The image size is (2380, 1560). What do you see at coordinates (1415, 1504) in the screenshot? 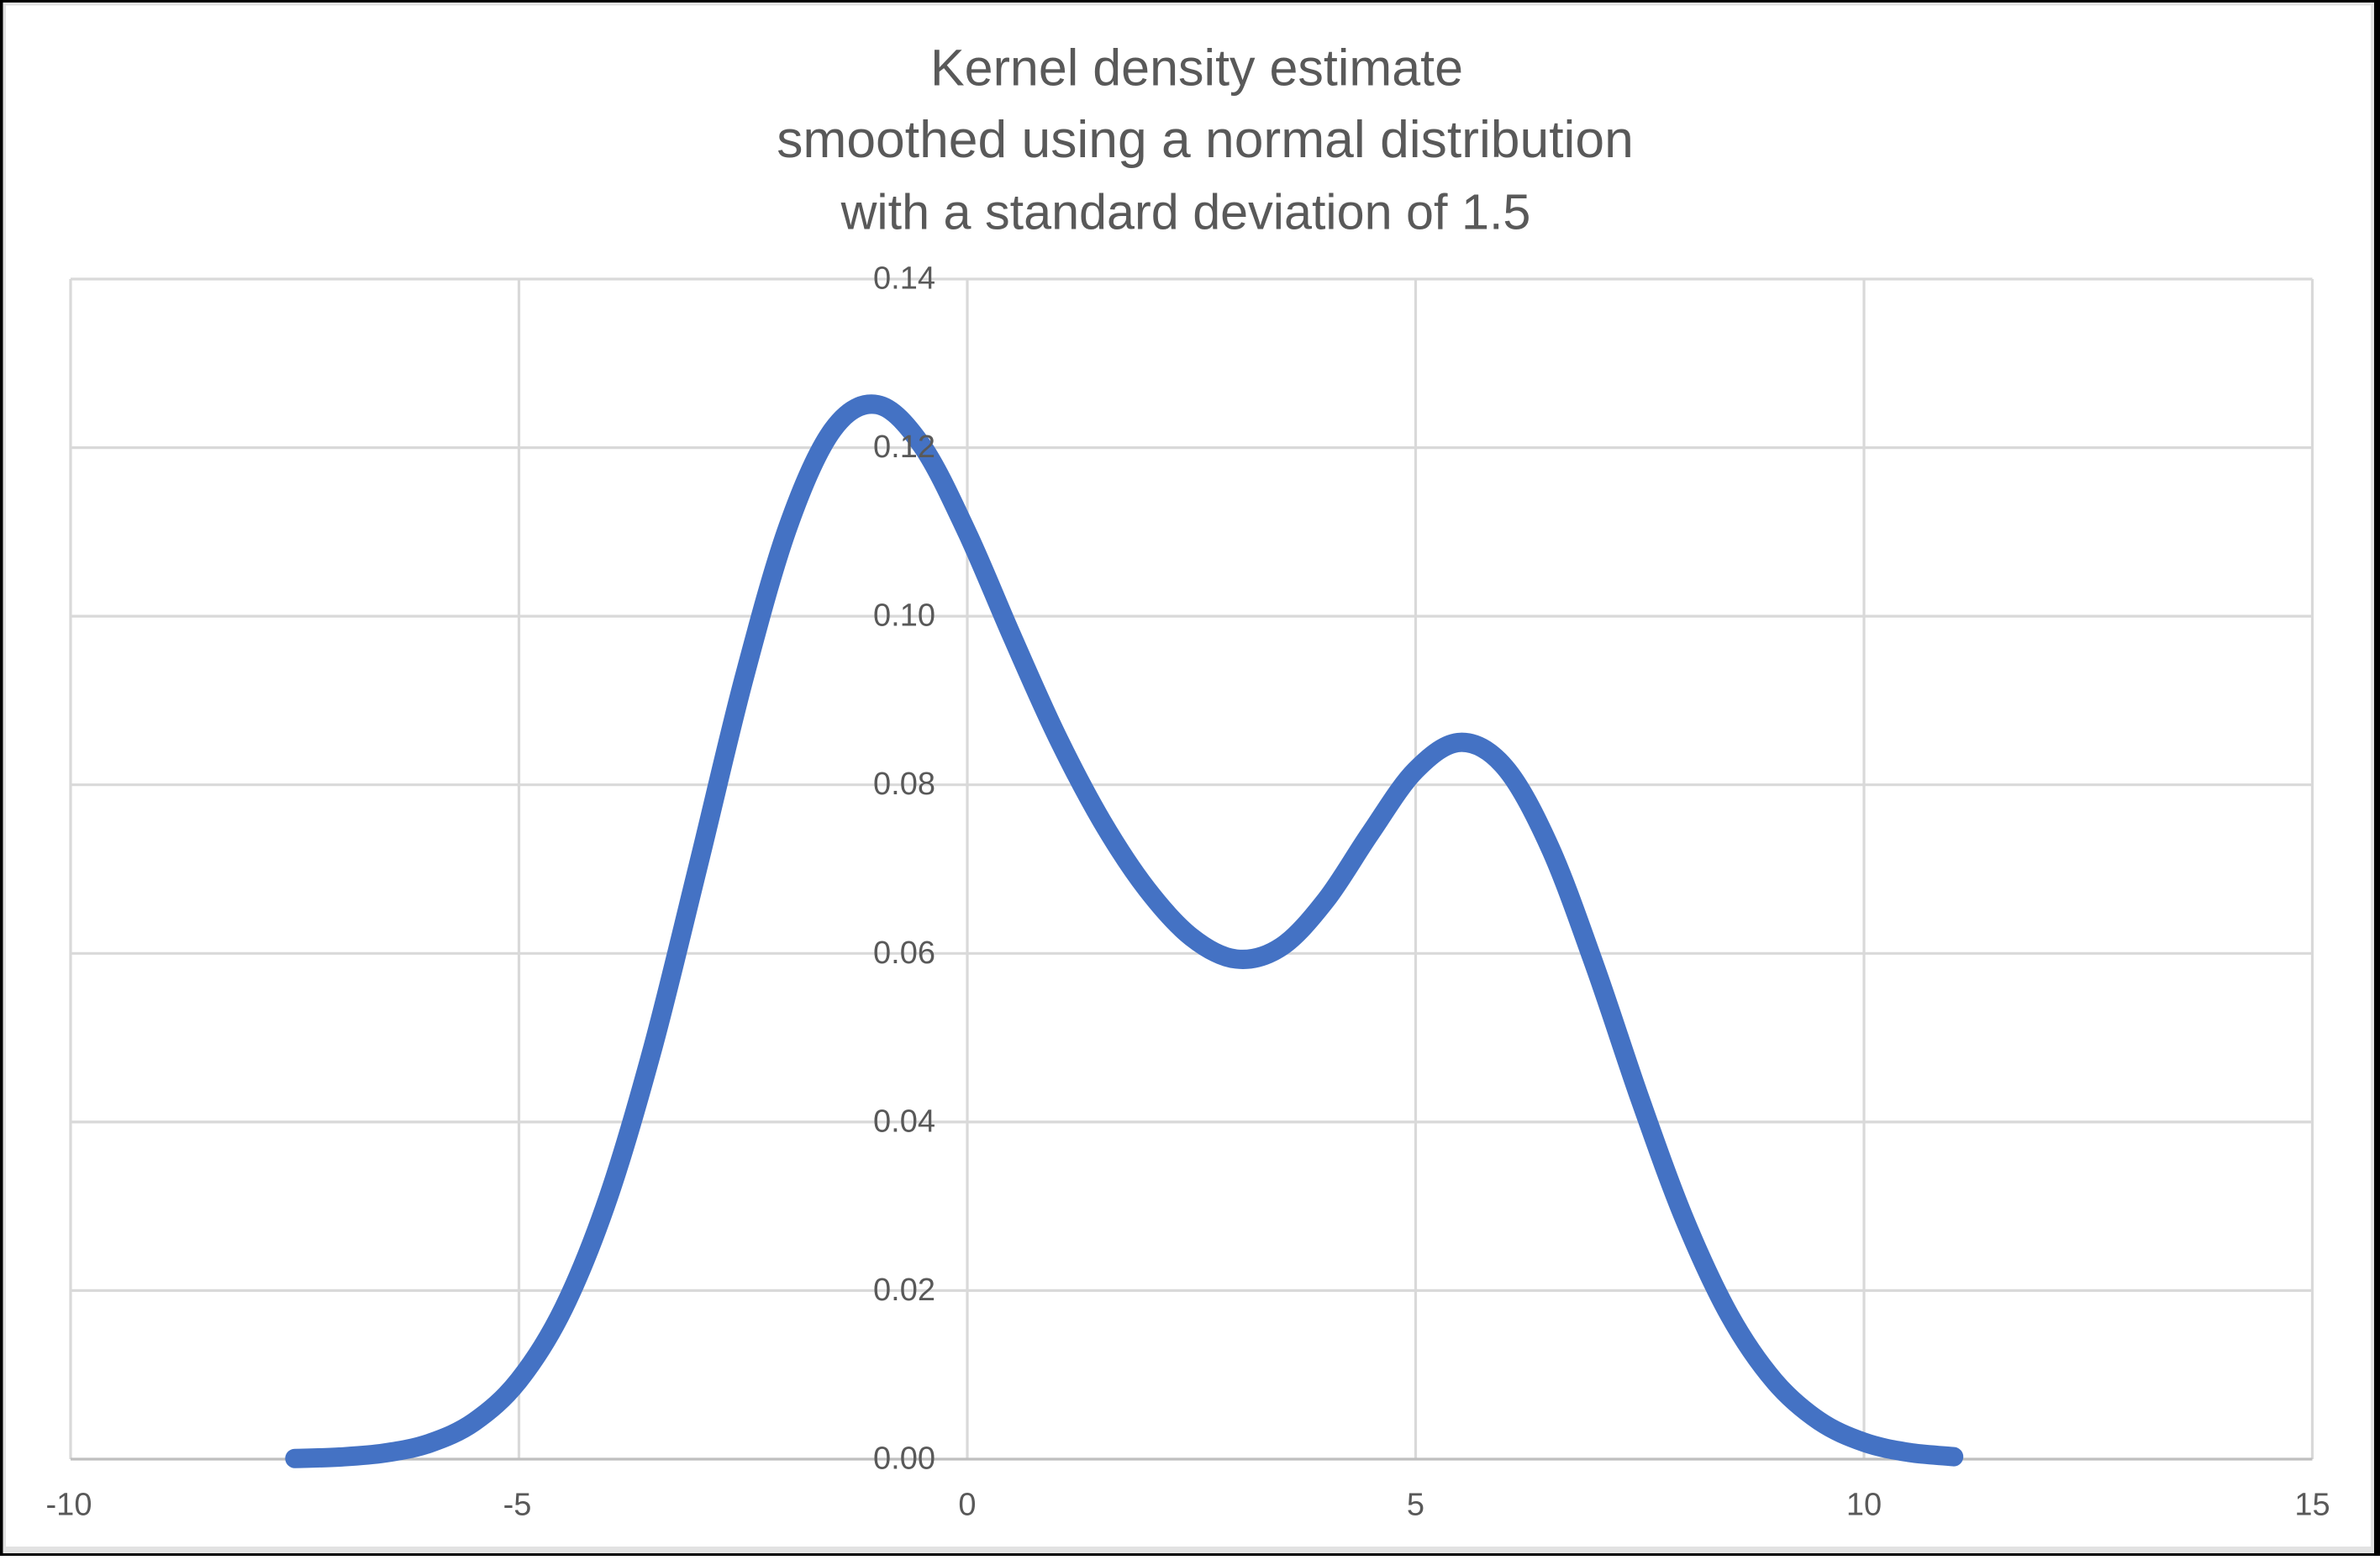
I see `svg-text: 5` at bounding box center [1415, 1504].